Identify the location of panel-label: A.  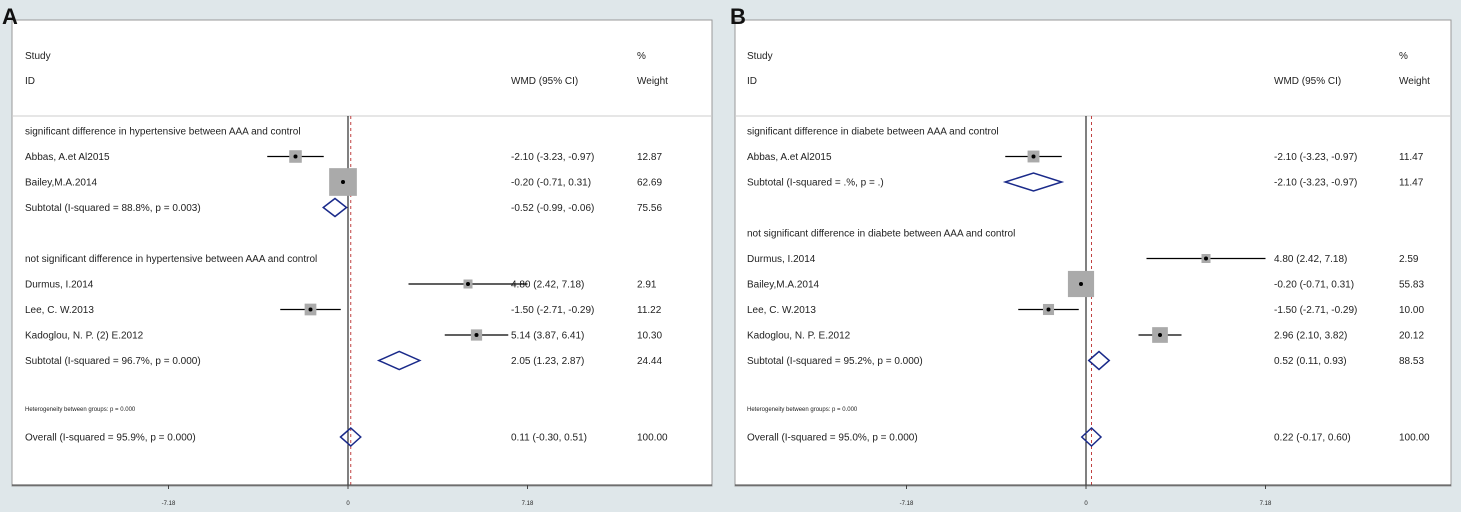
(10, 16).